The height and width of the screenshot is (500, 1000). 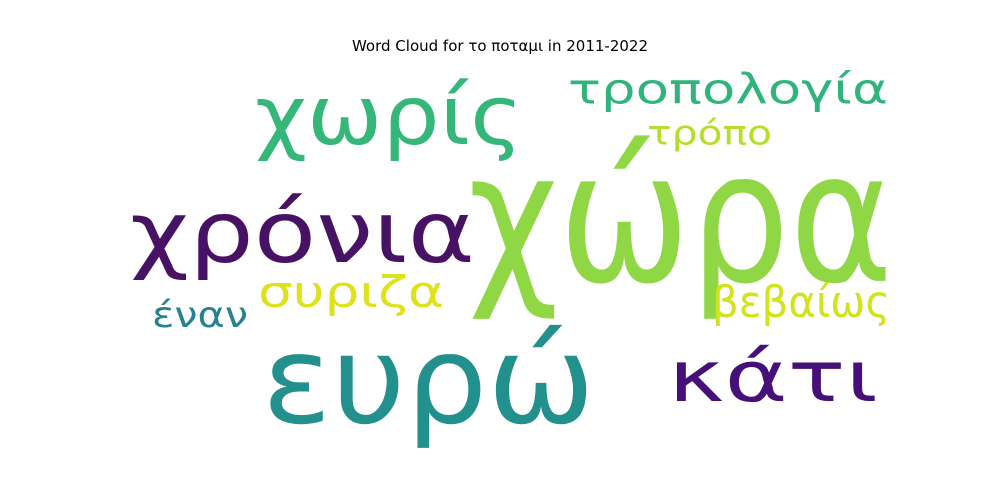 I want to click on word-3: χρόνια, so click(x=302, y=232).